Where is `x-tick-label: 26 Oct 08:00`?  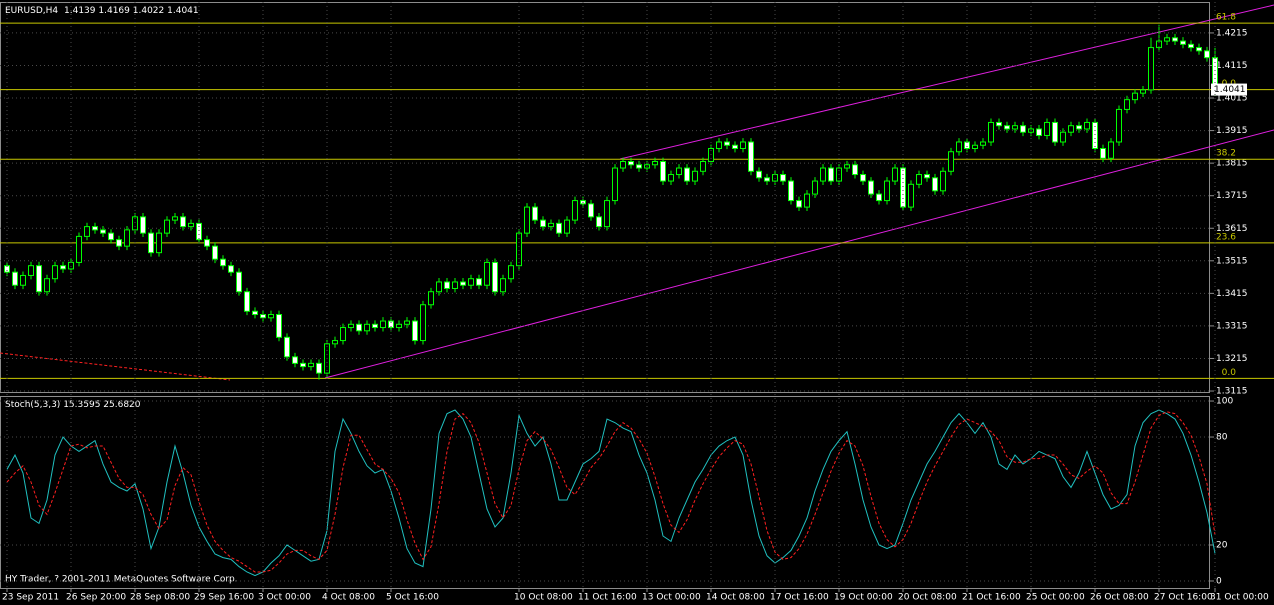
x-tick-label: 26 Oct 08:00 is located at coordinates (1119, 598).